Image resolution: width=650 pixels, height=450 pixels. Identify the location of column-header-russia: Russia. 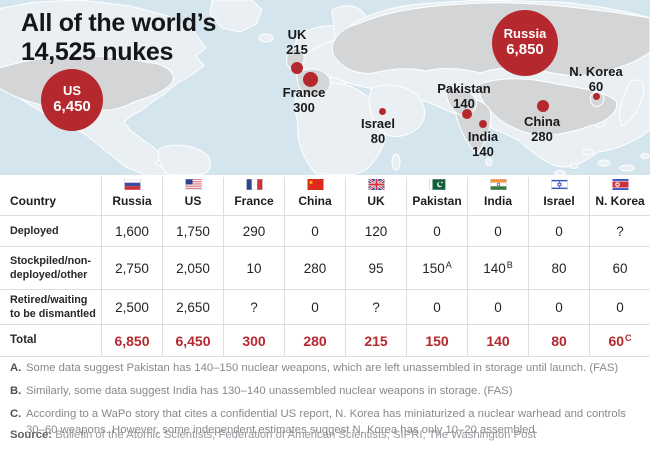
(131, 196).